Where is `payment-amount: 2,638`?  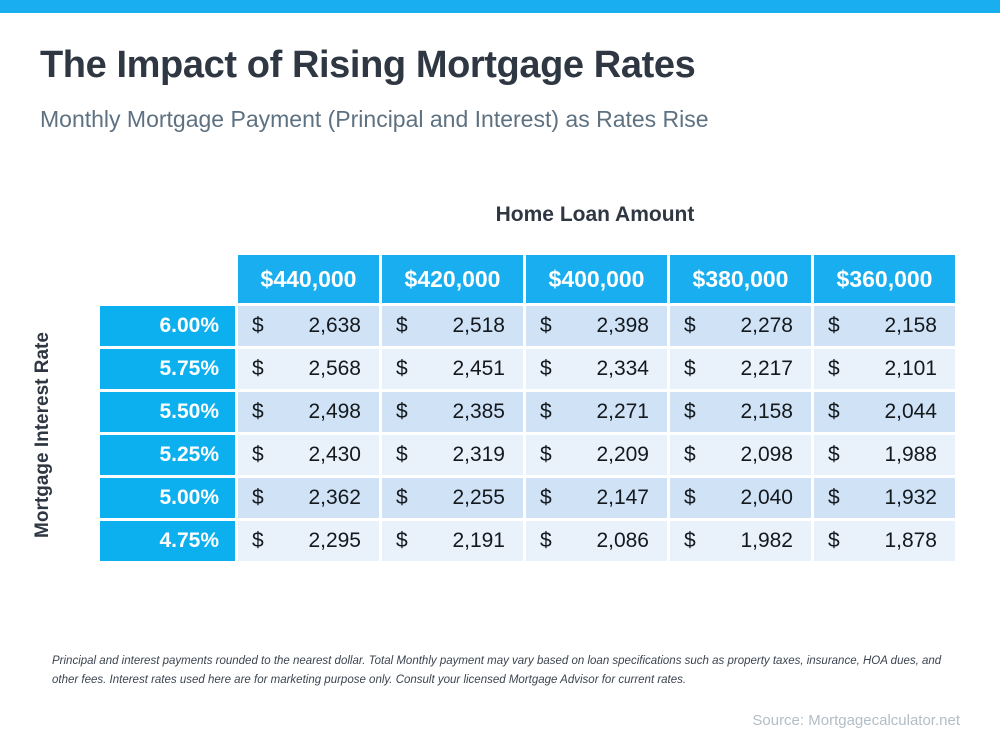 payment-amount: 2,638 is located at coordinates (334, 325).